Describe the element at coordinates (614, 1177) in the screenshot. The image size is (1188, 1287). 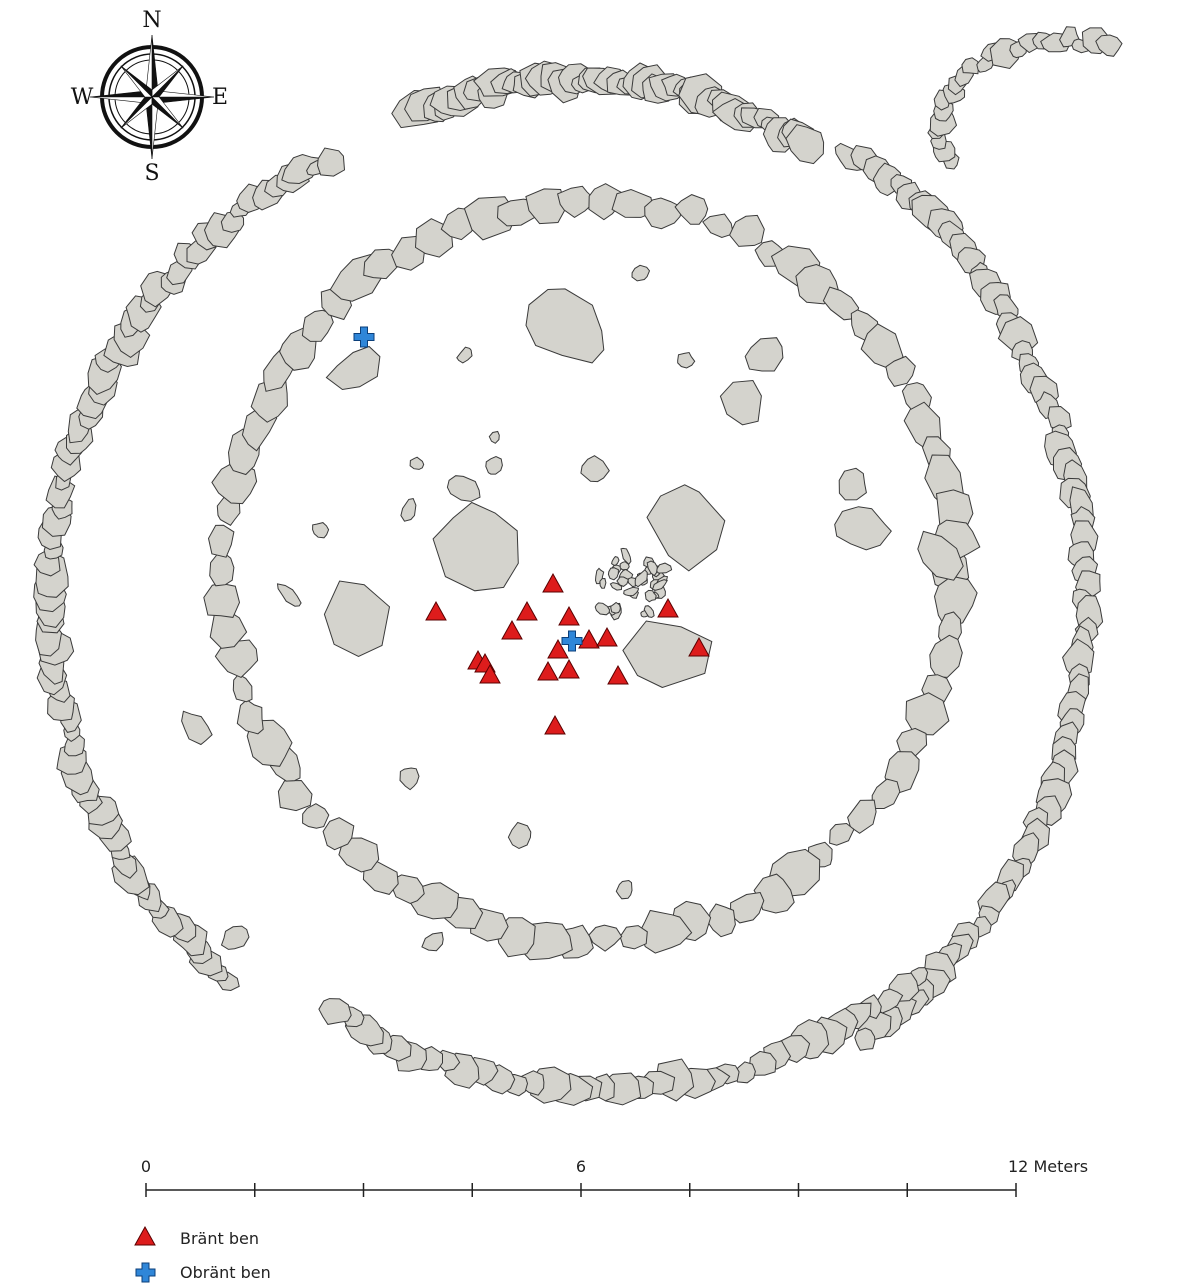
I see `scale-bar: 0 6 12 Meters` at that location.